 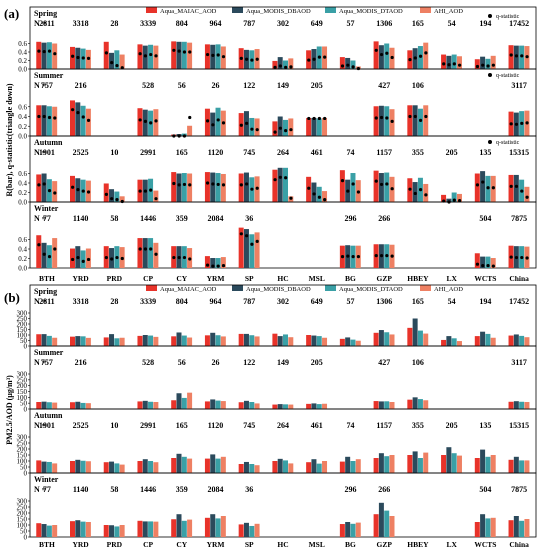 What do you see at coordinates (490, 16) in the screenshot?
I see `q-legend-marker` at bounding box center [490, 16].